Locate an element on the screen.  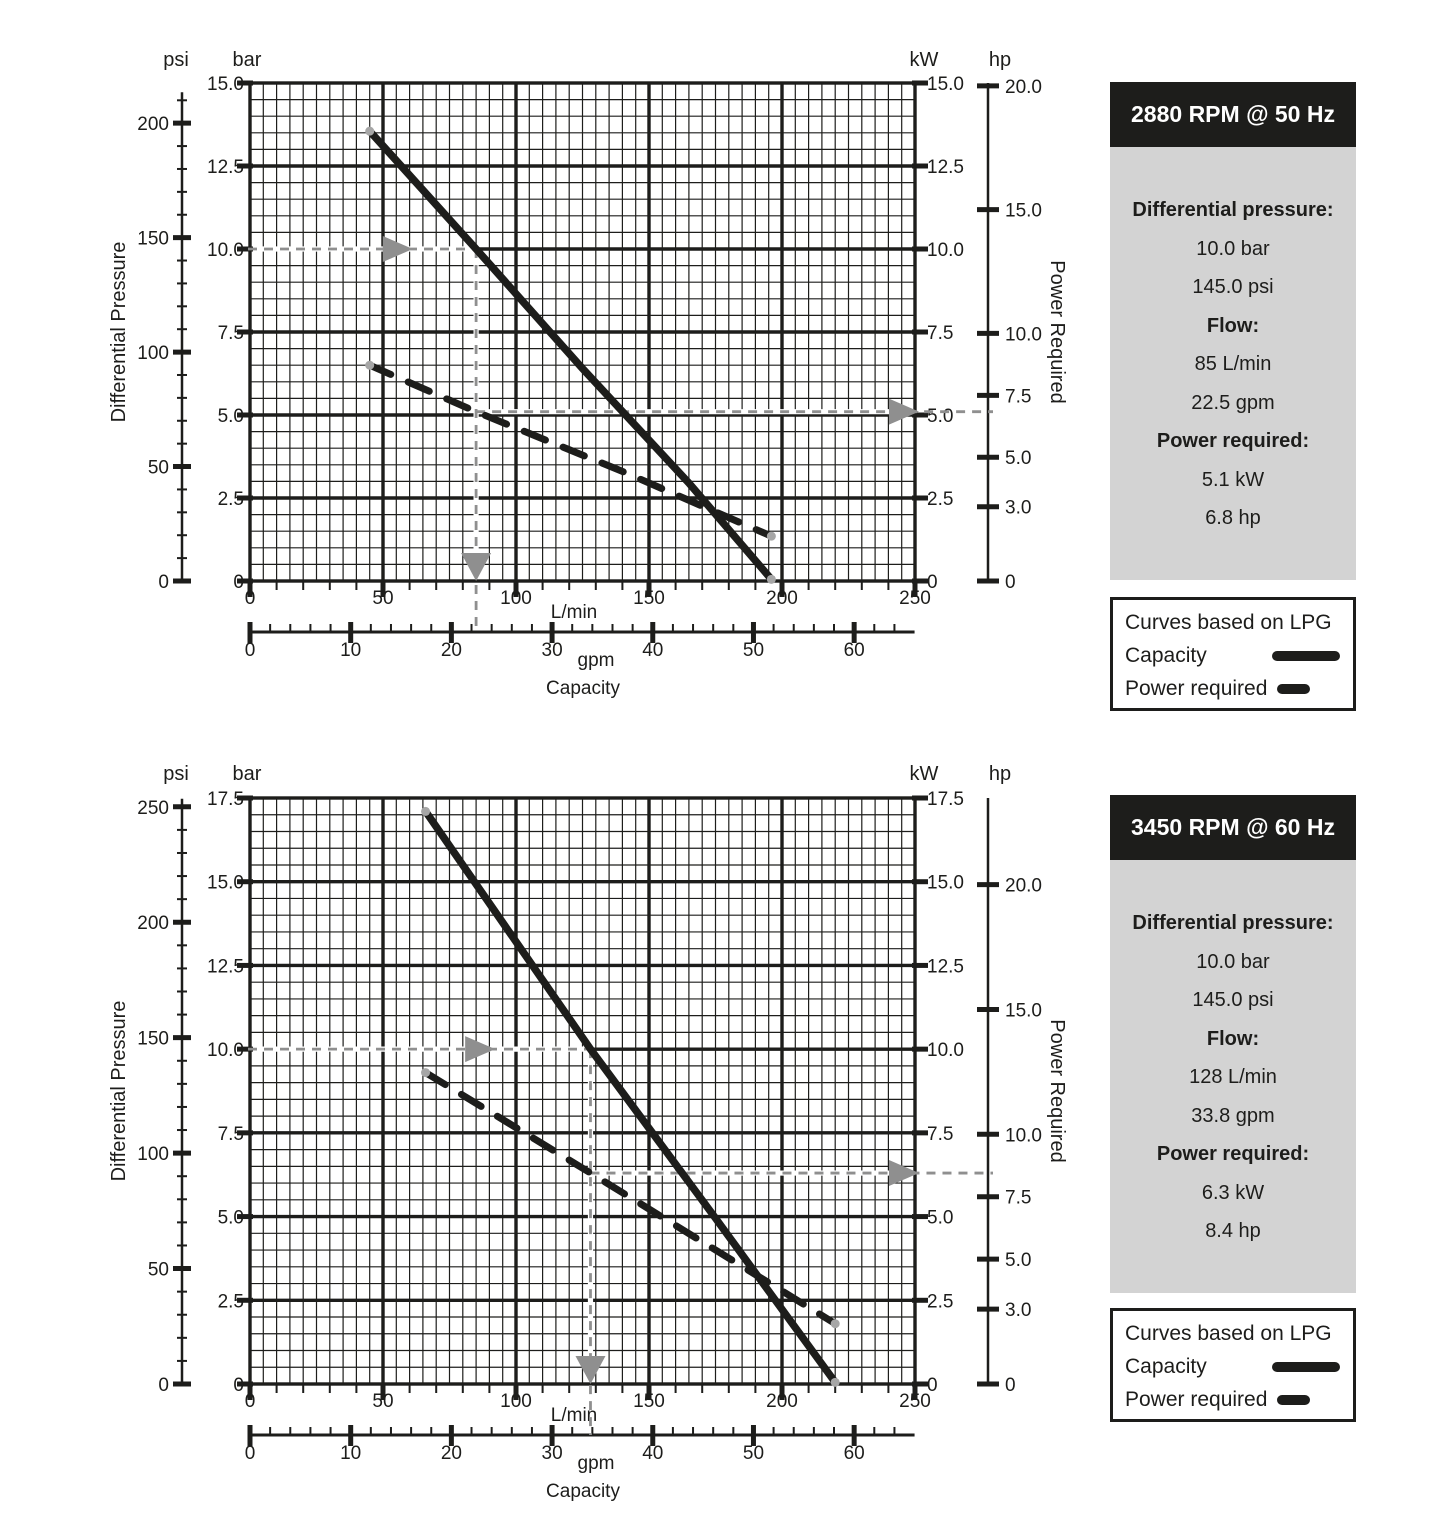
legend-item-power: Power required is located at coordinates (1234, 1399).